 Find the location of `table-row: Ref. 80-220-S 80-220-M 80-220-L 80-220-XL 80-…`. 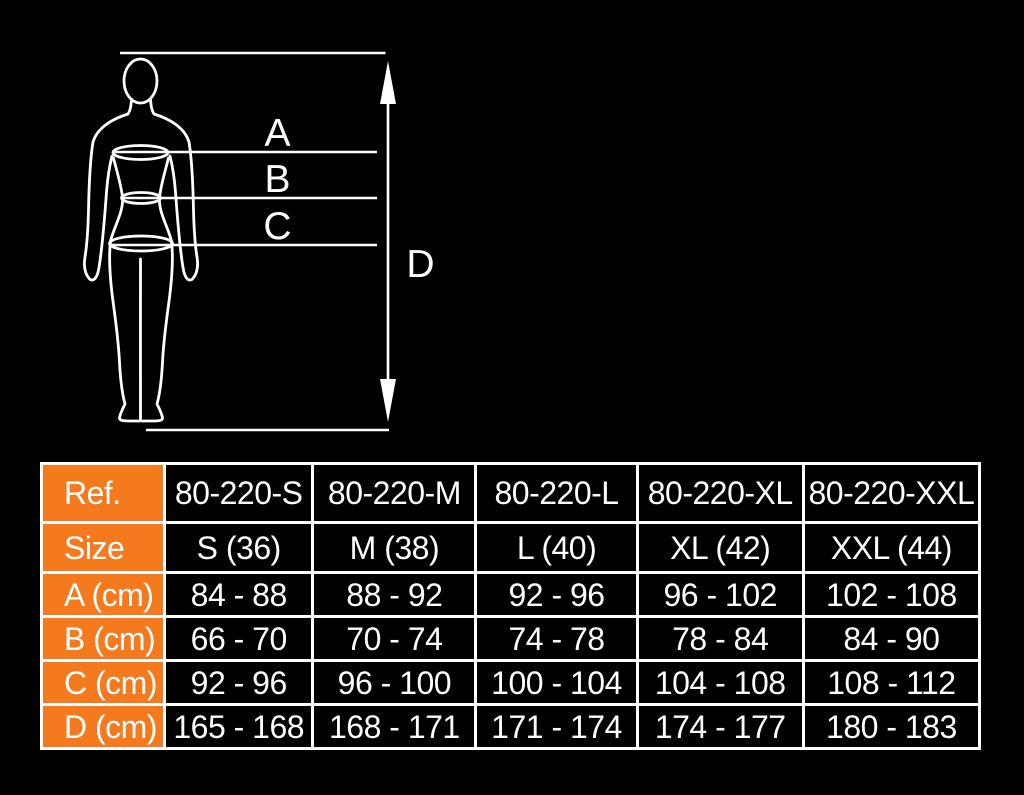

table-row: Ref. 80-220-S 80-220-M 80-220-L 80-220-XL 80-… is located at coordinates (510, 493).